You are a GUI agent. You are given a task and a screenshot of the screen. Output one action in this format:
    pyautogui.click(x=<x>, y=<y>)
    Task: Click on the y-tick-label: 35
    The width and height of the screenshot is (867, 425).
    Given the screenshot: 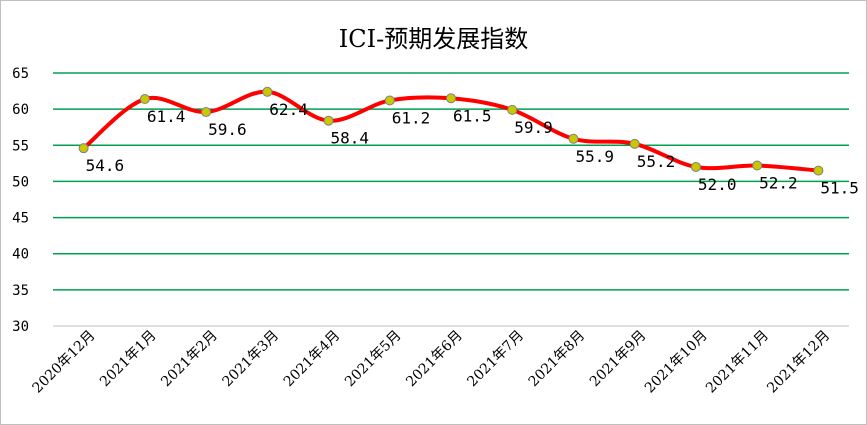 What is the action you would take?
    pyautogui.click(x=20, y=291)
    